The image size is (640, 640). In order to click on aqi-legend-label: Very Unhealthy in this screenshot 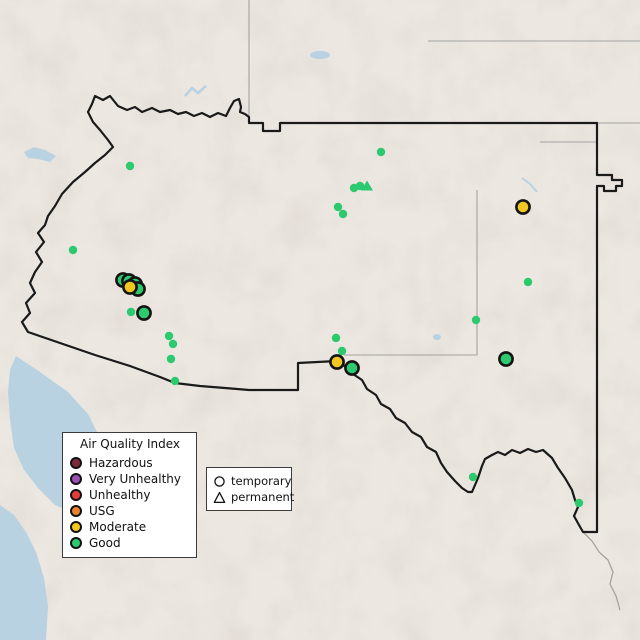, I will do `click(135, 479)`.